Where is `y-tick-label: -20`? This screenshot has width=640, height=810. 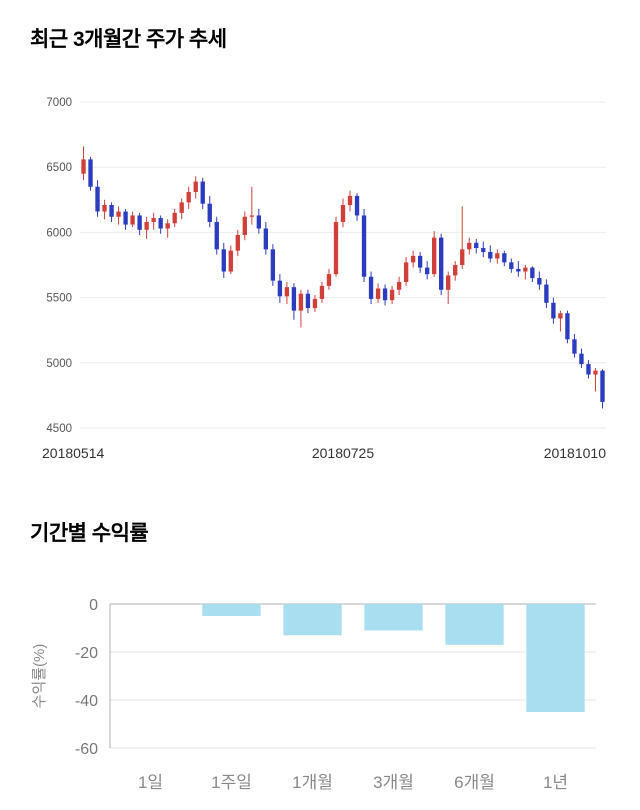 y-tick-label: -20 is located at coordinates (86, 653).